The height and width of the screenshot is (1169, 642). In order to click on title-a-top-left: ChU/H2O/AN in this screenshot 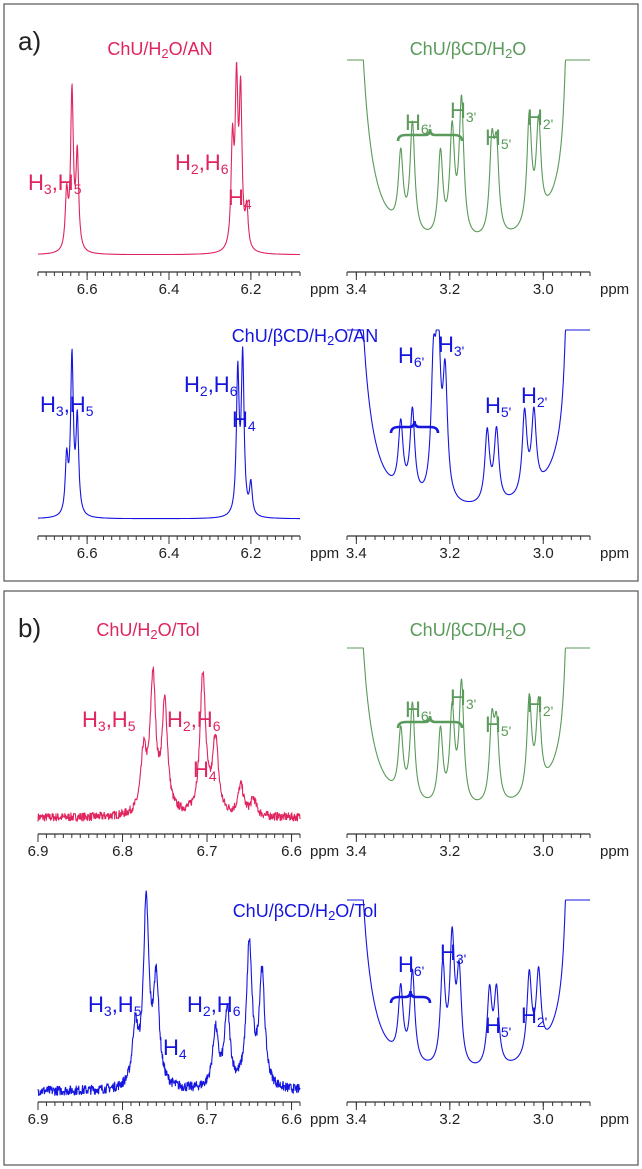, I will do `click(159, 50)`.